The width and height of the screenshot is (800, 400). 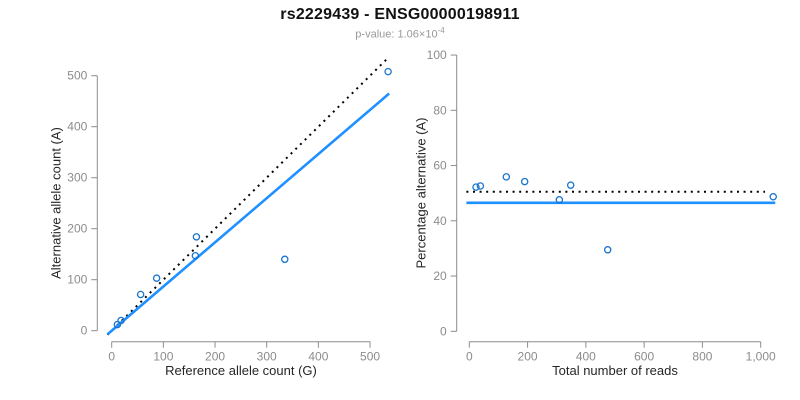 What do you see at coordinates (702, 357) in the screenshot?
I see `right-x-tick-label: 800` at bounding box center [702, 357].